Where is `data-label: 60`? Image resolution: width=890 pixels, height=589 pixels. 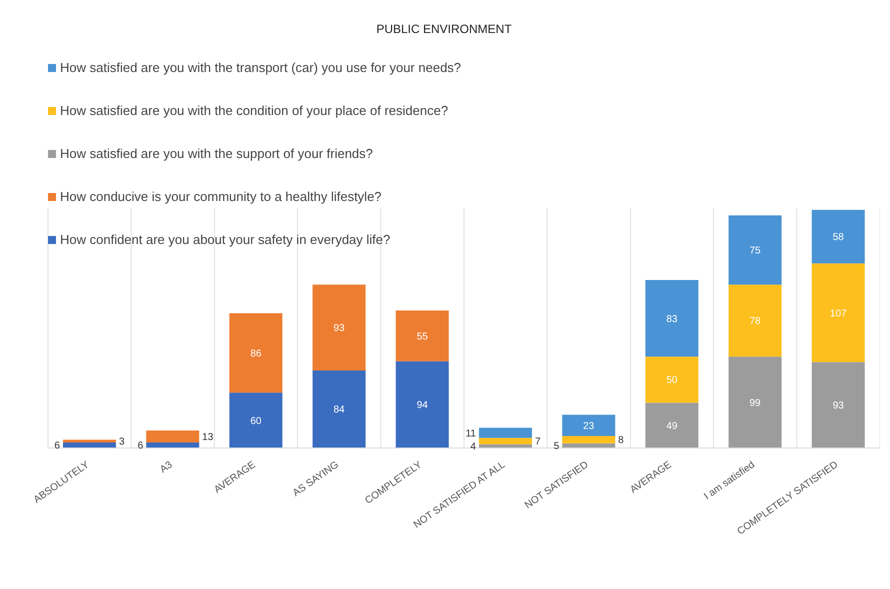
data-label: 60 is located at coordinates (256, 421).